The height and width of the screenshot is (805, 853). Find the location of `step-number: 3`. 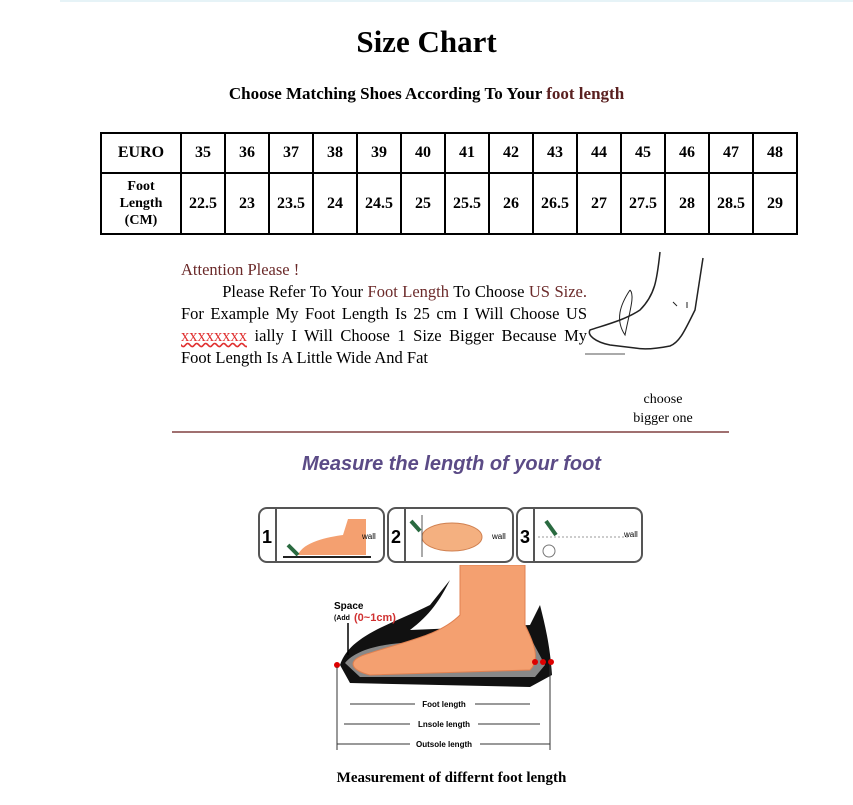

step-number: 3 is located at coordinates (525, 537).